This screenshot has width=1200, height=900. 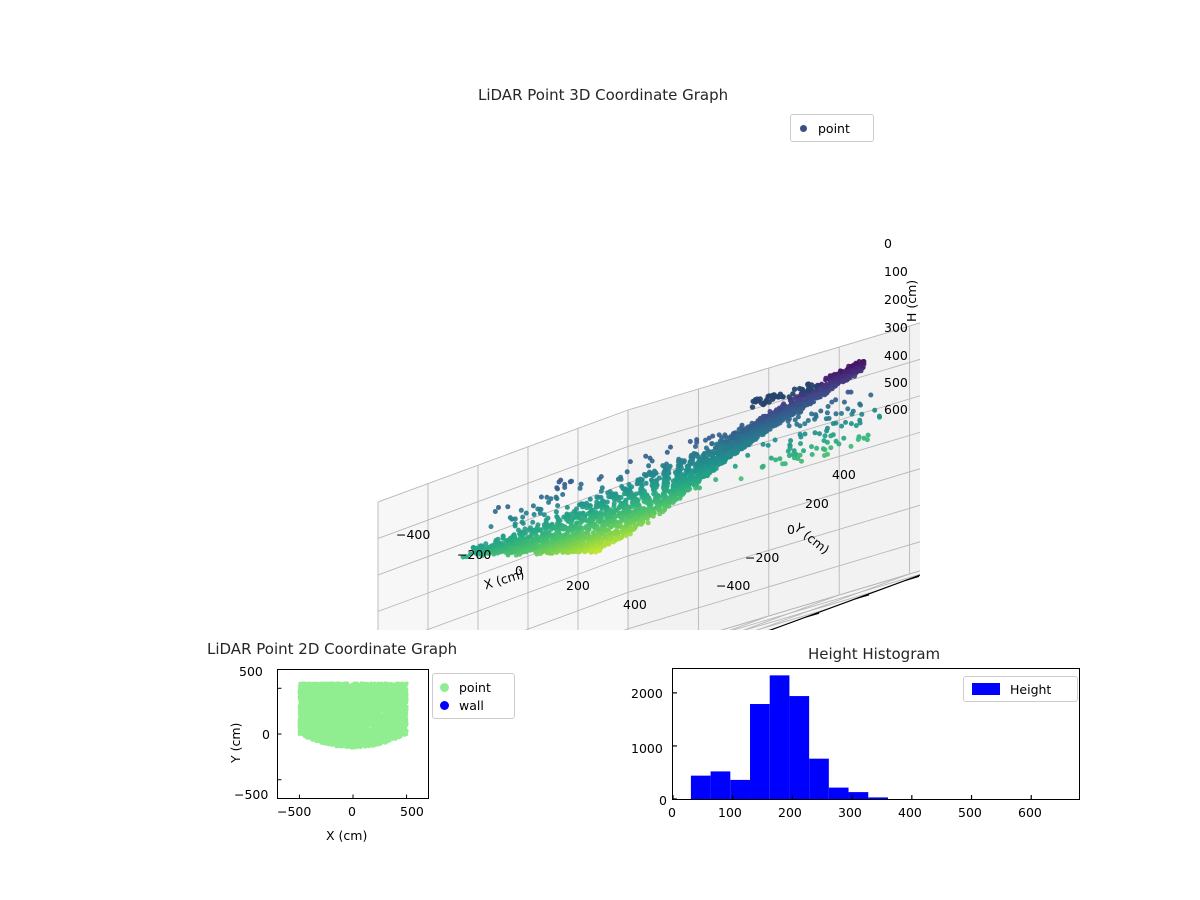 I want to click on histogram-xtick-0: 0, so click(x=672, y=812).